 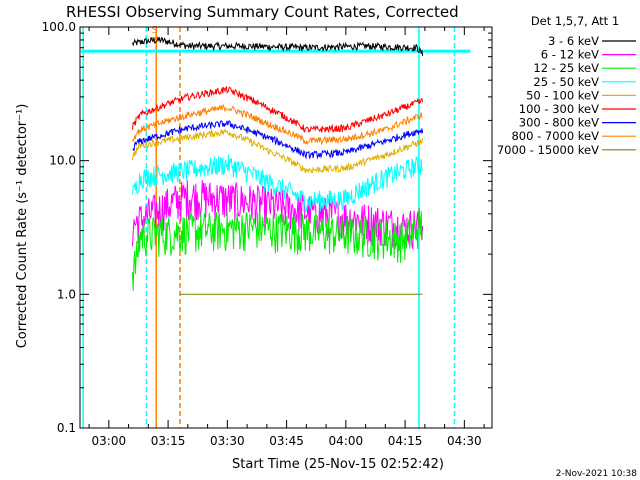 I want to click on legend-label-8: 7000 - 15000 keV, so click(x=548, y=150).